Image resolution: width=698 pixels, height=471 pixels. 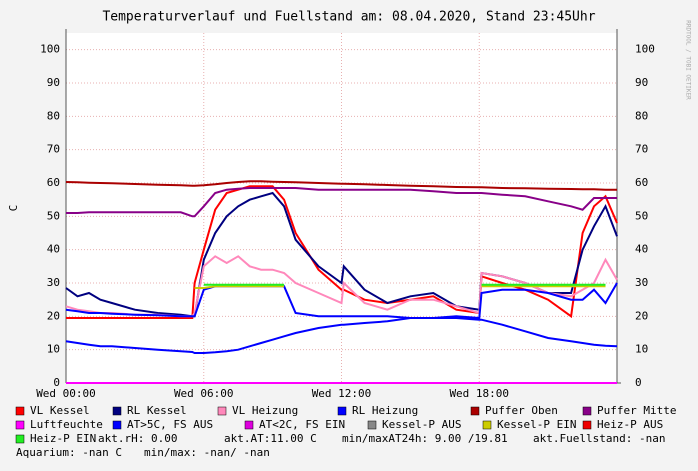 I want to click on status-text: min/maxAT24h: 9.00 /19.81, so click(x=425, y=438).